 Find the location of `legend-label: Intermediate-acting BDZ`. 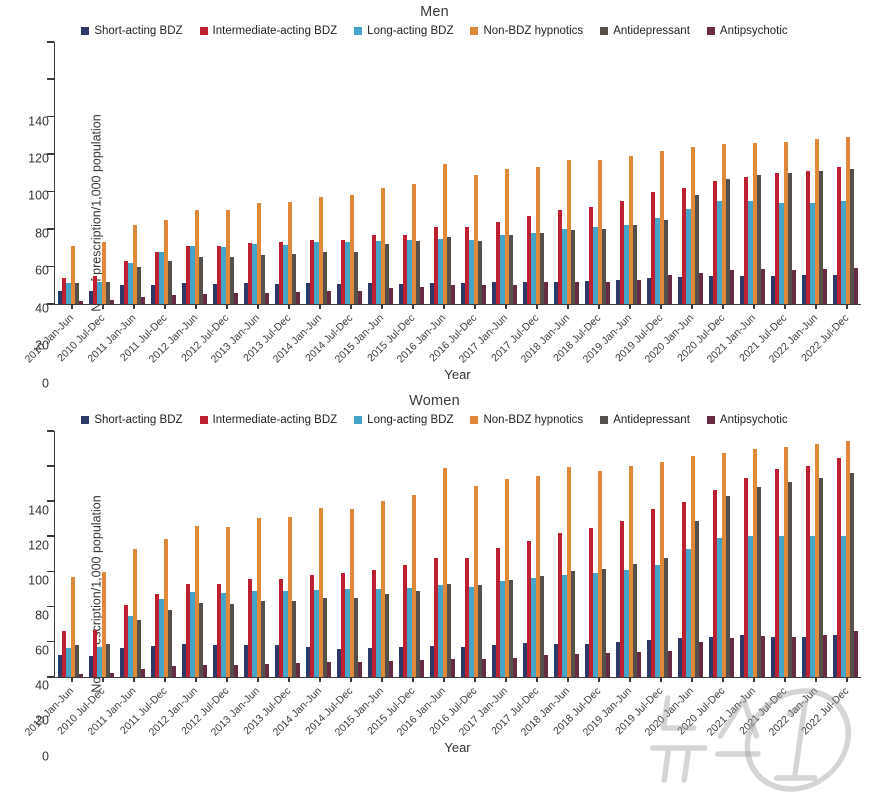

legend-label: Intermediate-acting BDZ is located at coordinates (275, 420).